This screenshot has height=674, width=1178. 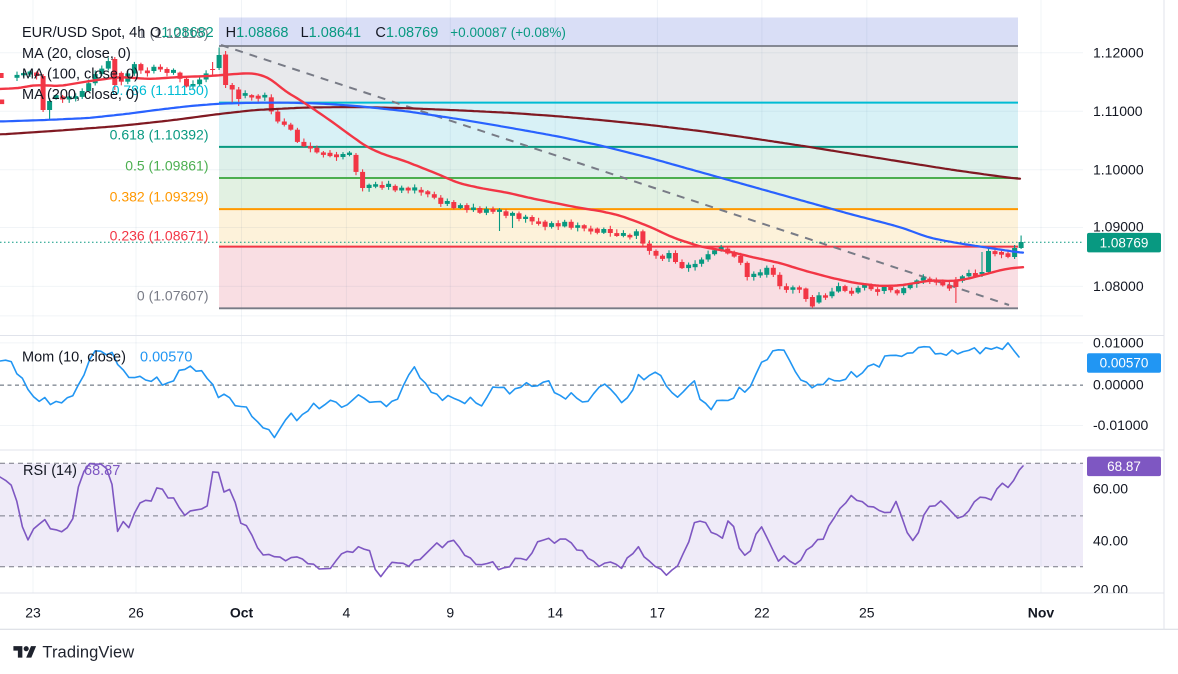 What do you see at coordinates (83, 33) in the screenshot?
I see `svg-text: EUR/USD Spot, 4h` at bounding box center [83, 33].